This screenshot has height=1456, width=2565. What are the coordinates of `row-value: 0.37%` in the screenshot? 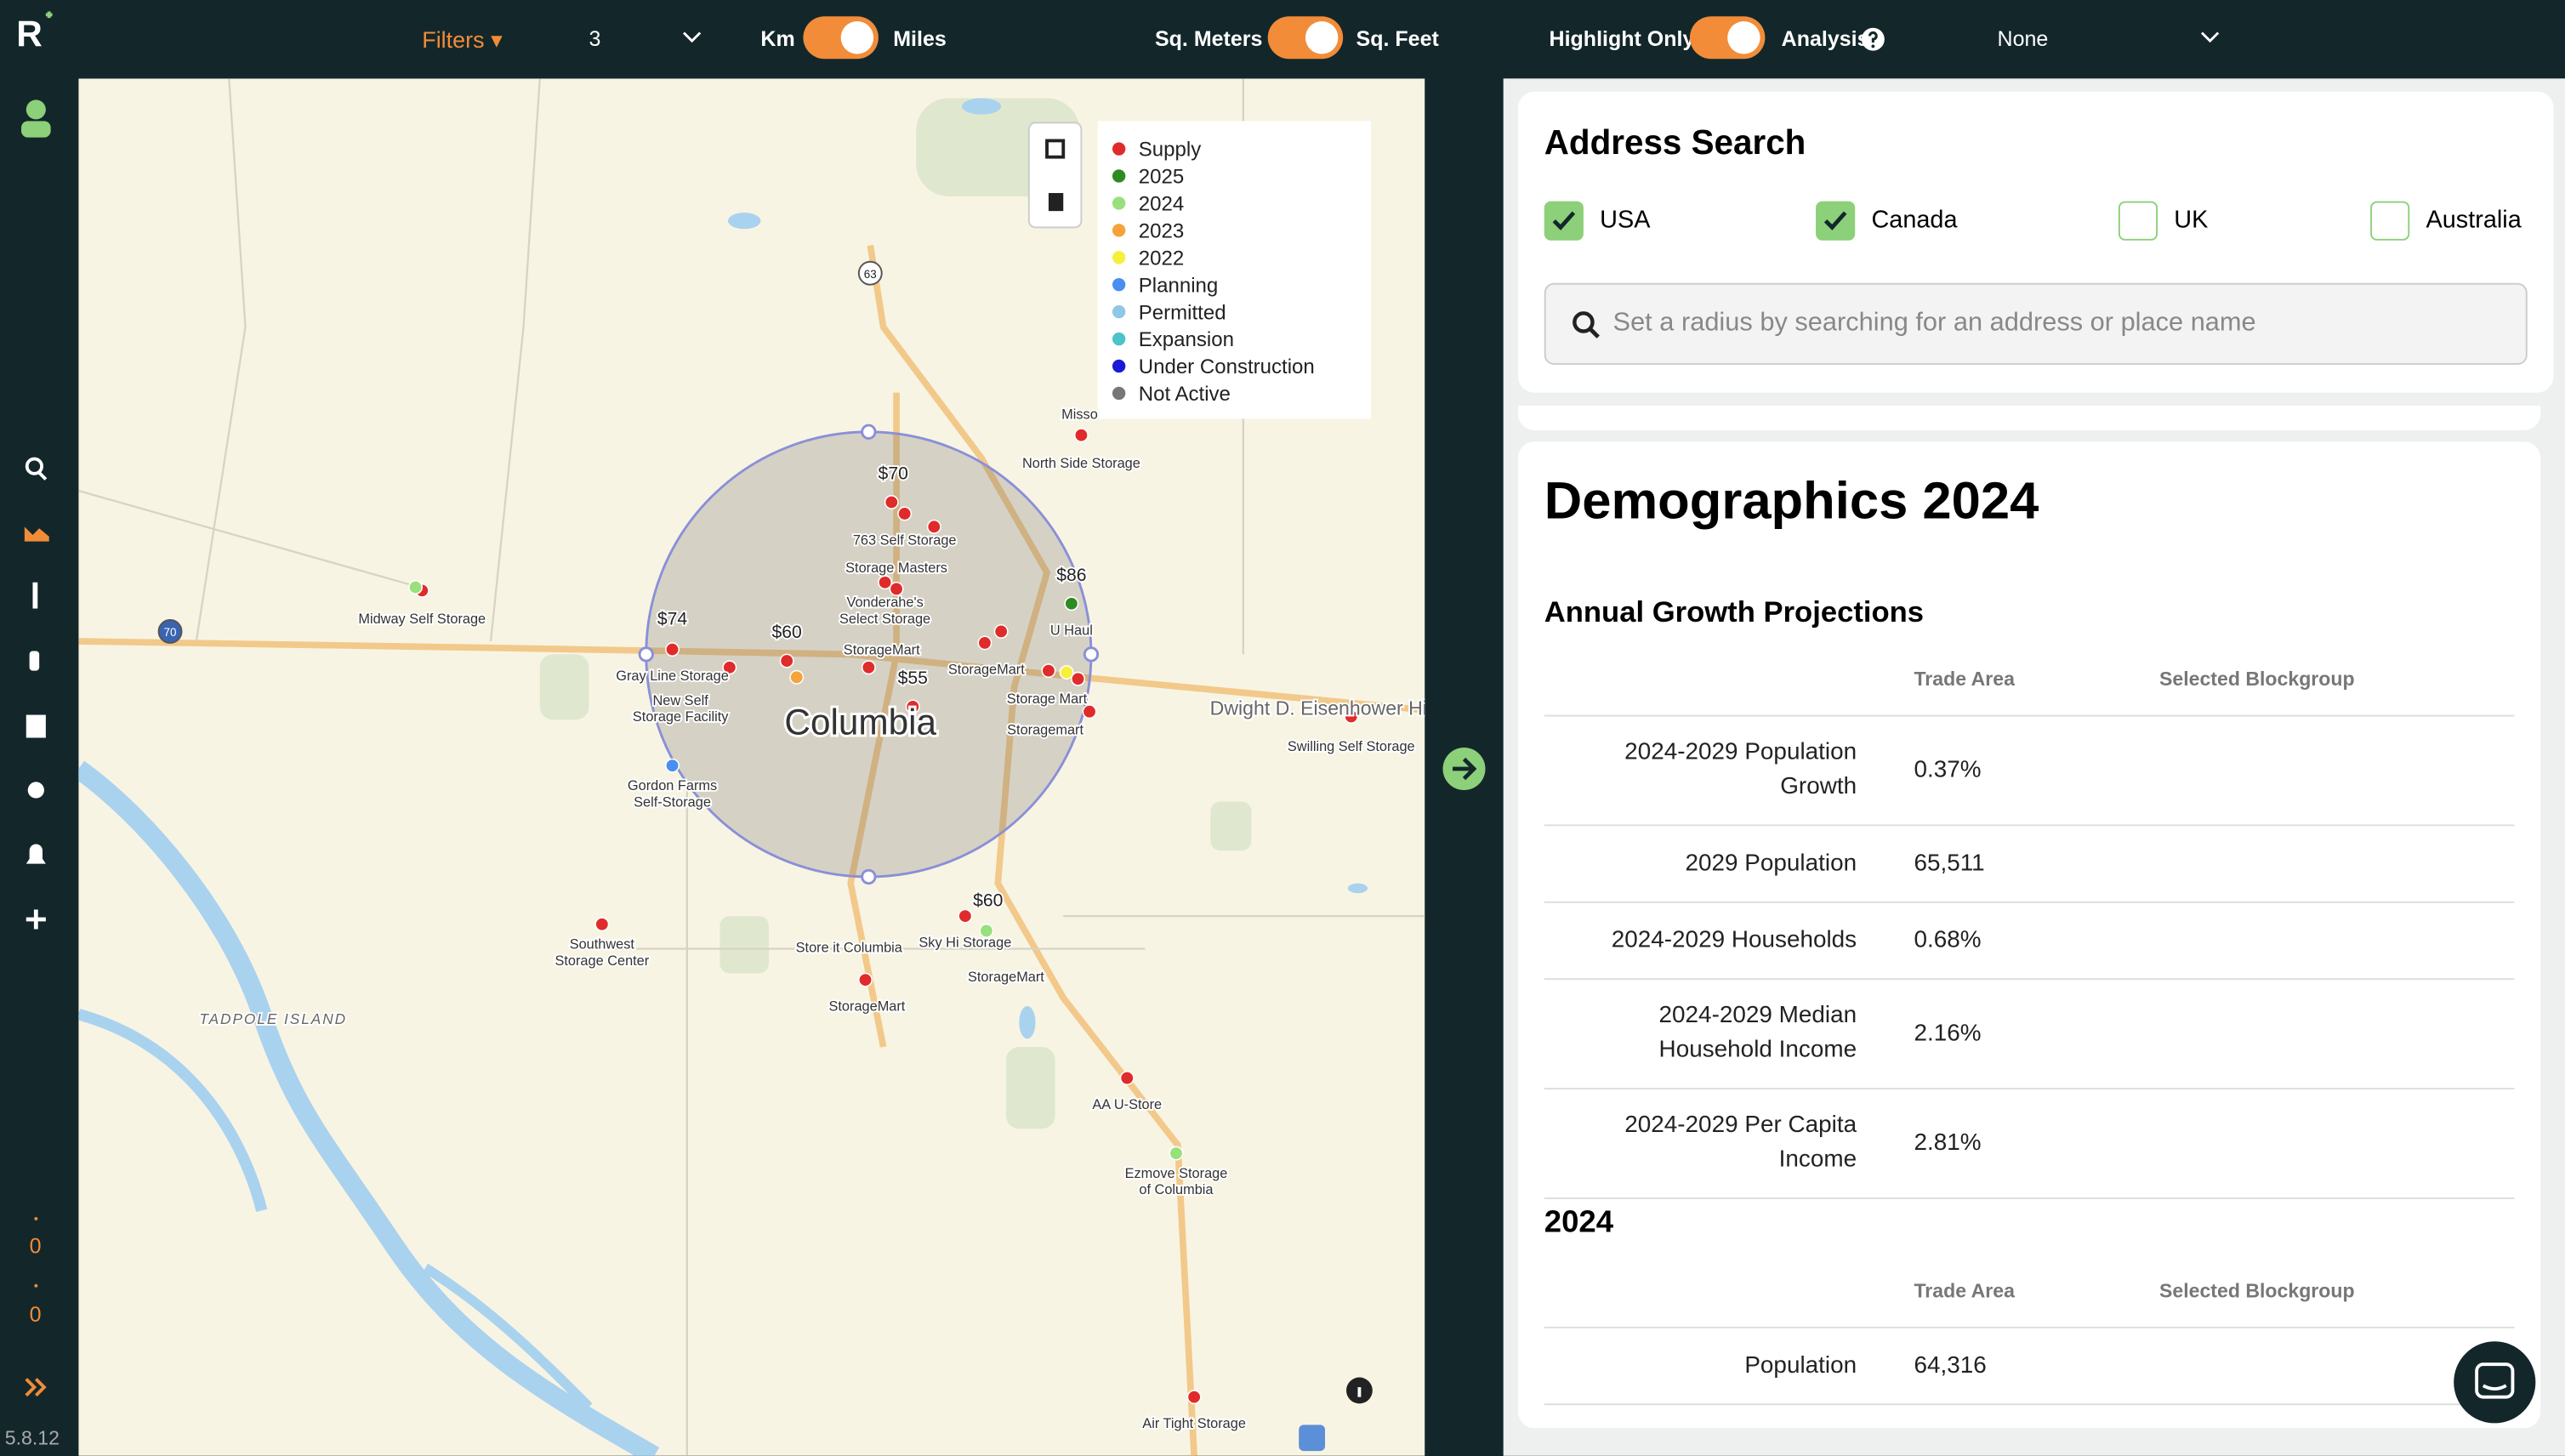 It's located at (2035, 771).